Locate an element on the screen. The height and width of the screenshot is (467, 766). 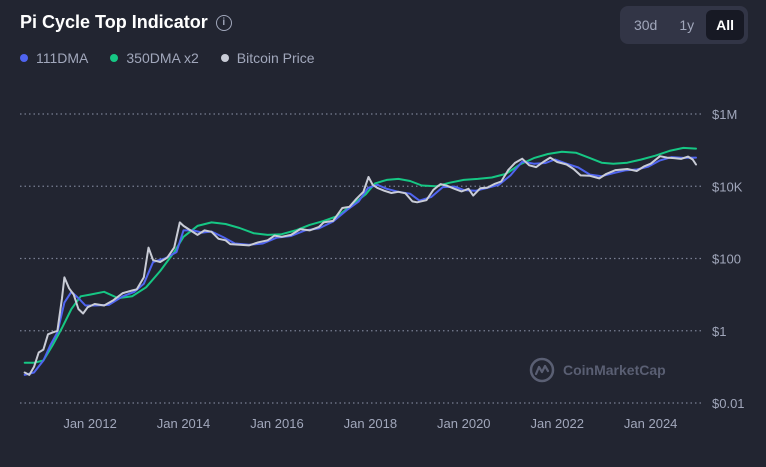
x-tick-label: Jan 2018 is located at coordinates (371, 423).